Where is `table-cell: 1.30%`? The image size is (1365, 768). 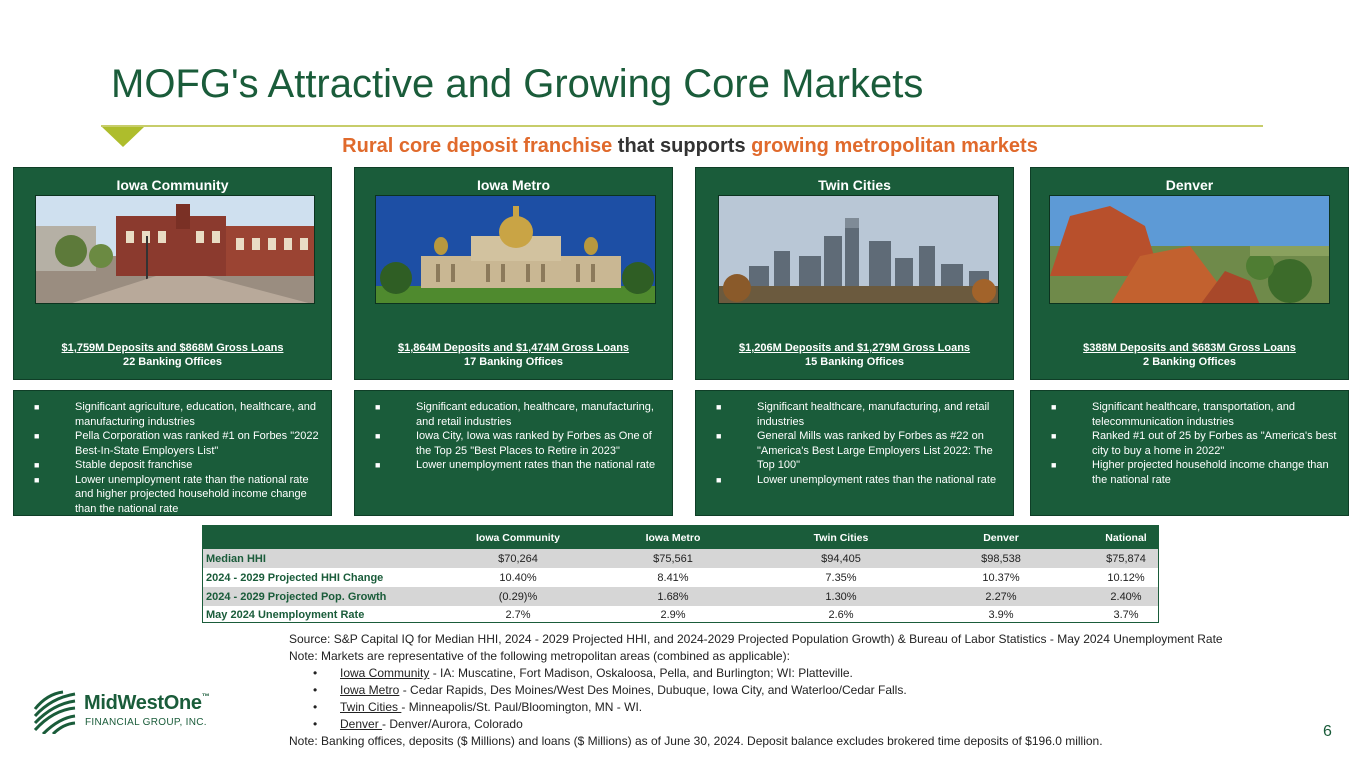 table-cell: 1.30% is located at coordinates (841, 596).